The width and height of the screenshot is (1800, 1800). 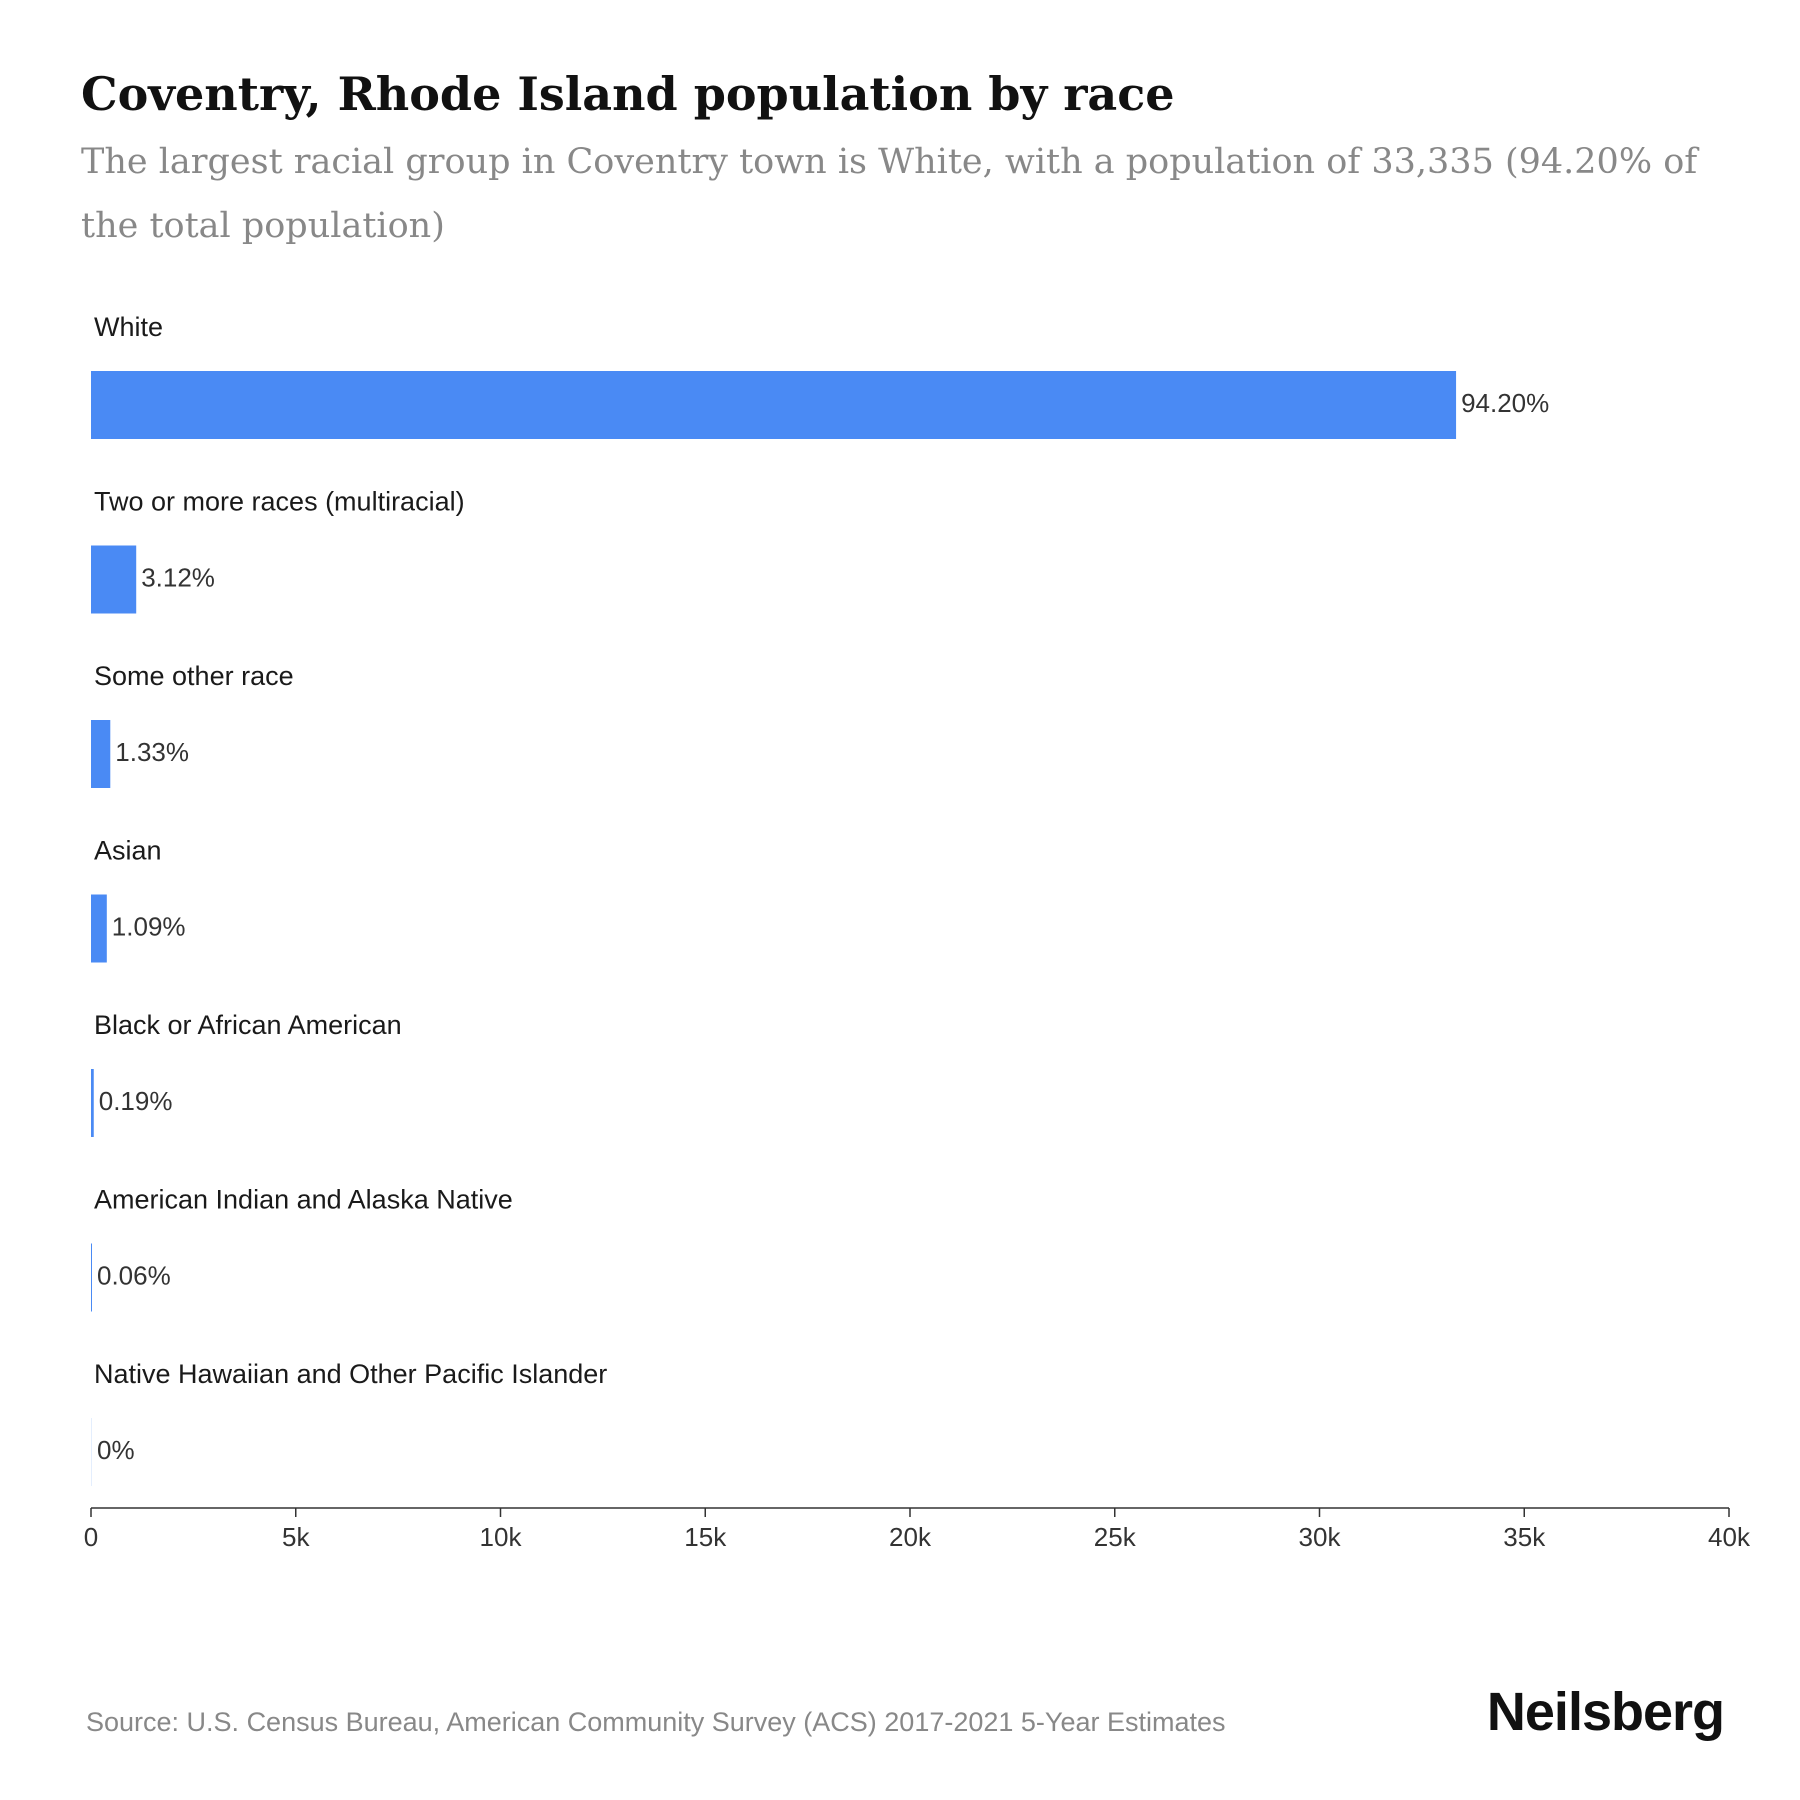 What do you see at coordinates (134, 1275) in the screenshot?
I see `value-label: 0.06%` at bounding box center [134, 1275].